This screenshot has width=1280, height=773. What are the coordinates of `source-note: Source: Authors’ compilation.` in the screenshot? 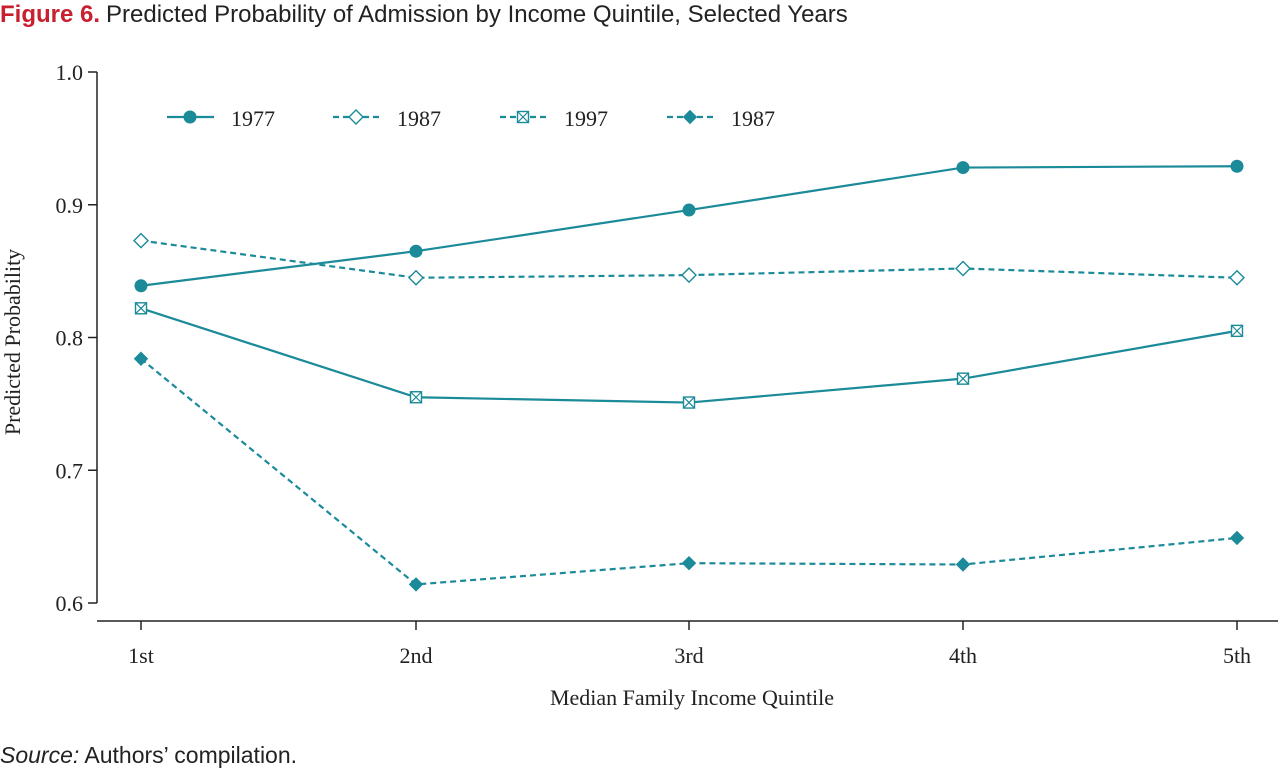 It's located at (148, 755).